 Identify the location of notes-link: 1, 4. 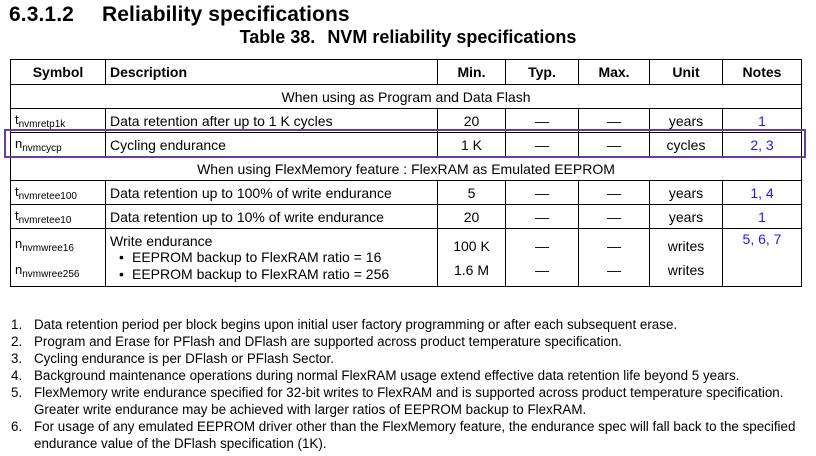
(762, 192).